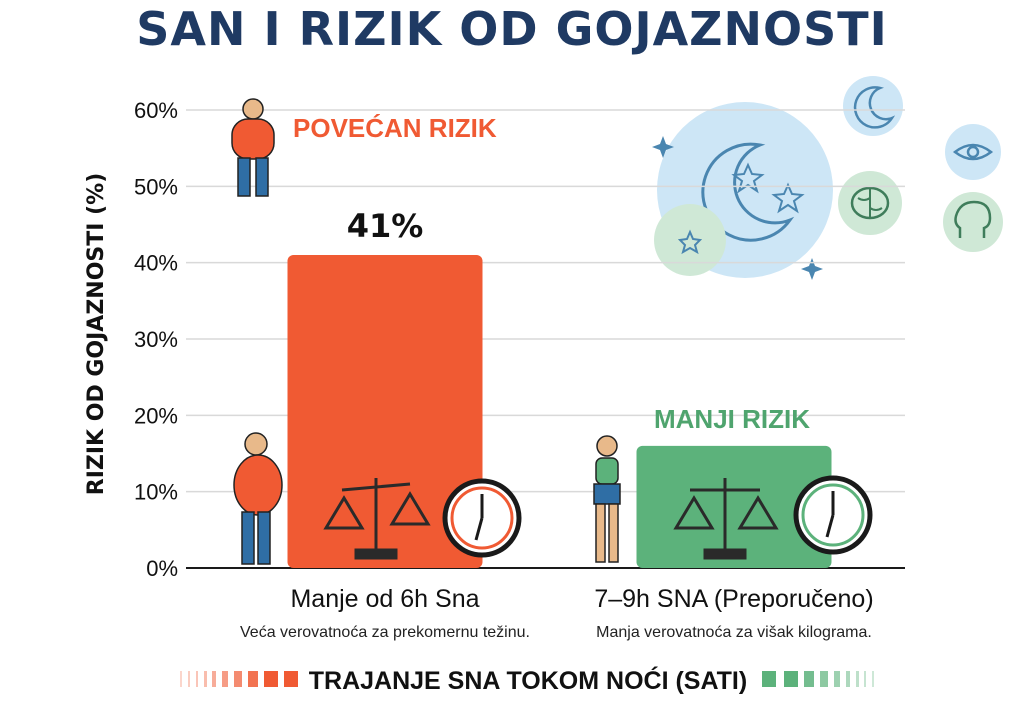  What do you see at coordinates (818, 679) in the screenshot?
I see `x-axis-decoration-right` at bounding box center [818, 679].